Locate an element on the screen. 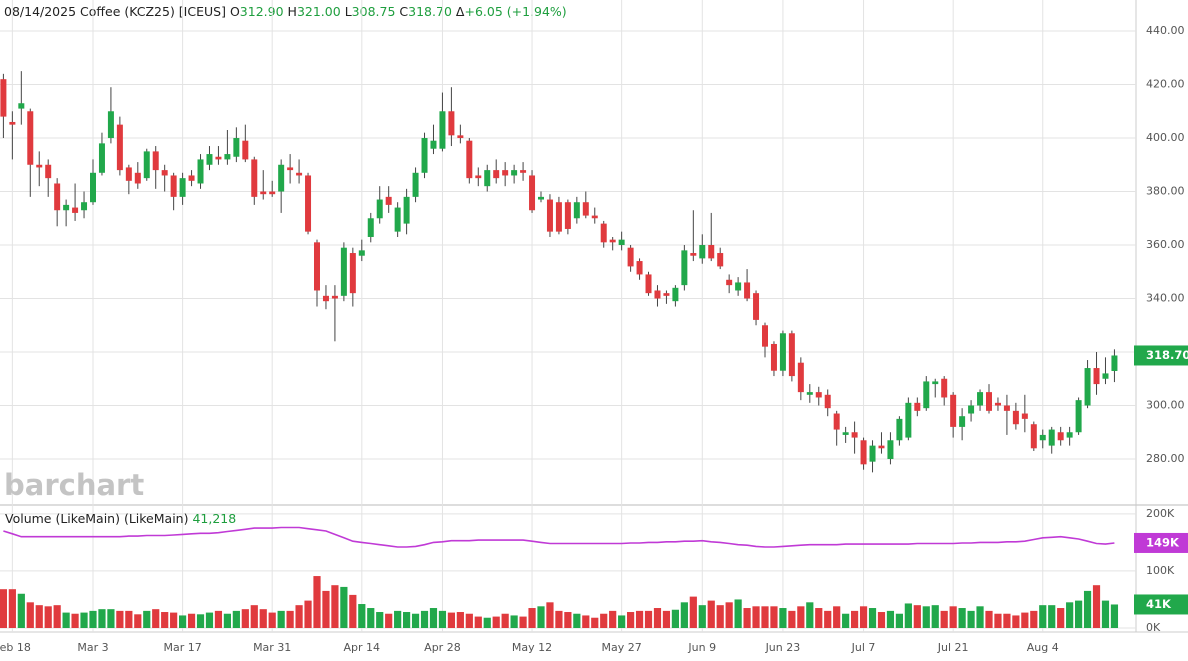 The image size is (1188, 661). field-key: L is located at coordinates (348, 11).